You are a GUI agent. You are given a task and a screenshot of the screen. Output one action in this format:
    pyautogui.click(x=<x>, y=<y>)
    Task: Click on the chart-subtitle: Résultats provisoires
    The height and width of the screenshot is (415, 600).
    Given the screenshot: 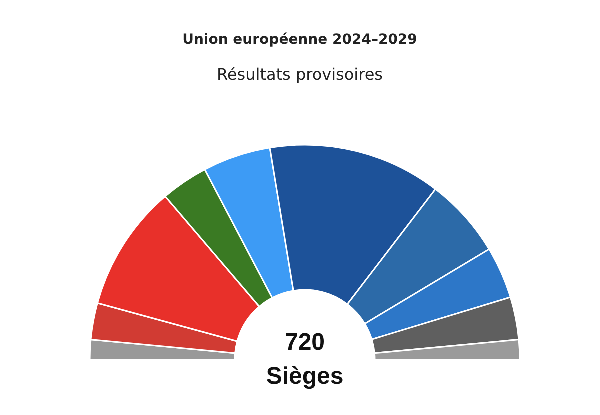 What is the action you would take?
    pyautogui.click(x=300, y=74)
    